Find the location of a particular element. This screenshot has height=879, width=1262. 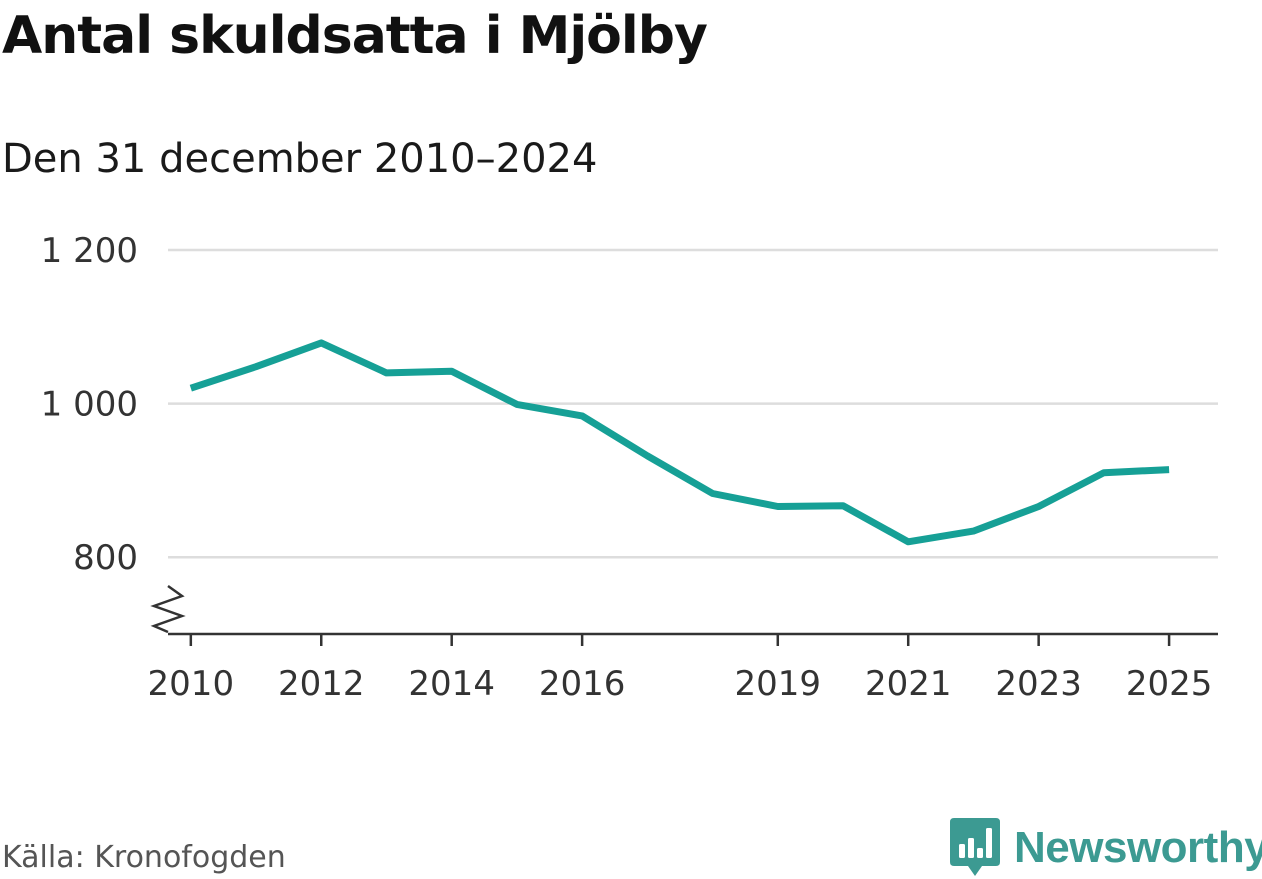

source-note: Källa: Kronofogden is located at coordinates (144, 857).